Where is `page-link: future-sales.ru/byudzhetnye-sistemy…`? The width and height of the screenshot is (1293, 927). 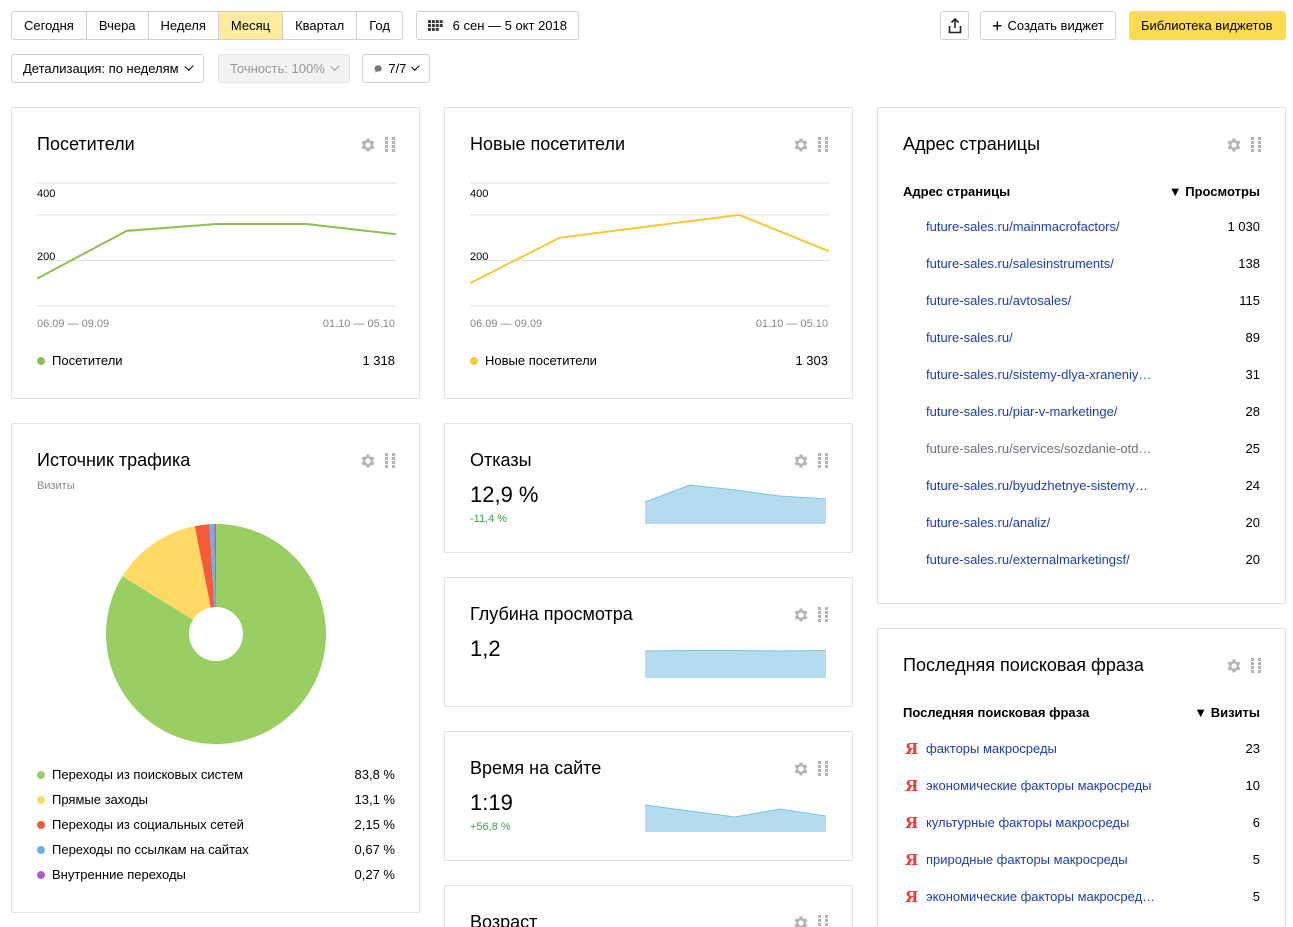
page-link: future-sales.ru/byudzhetnye-sistemy… is located at coordinates (1037, 485).